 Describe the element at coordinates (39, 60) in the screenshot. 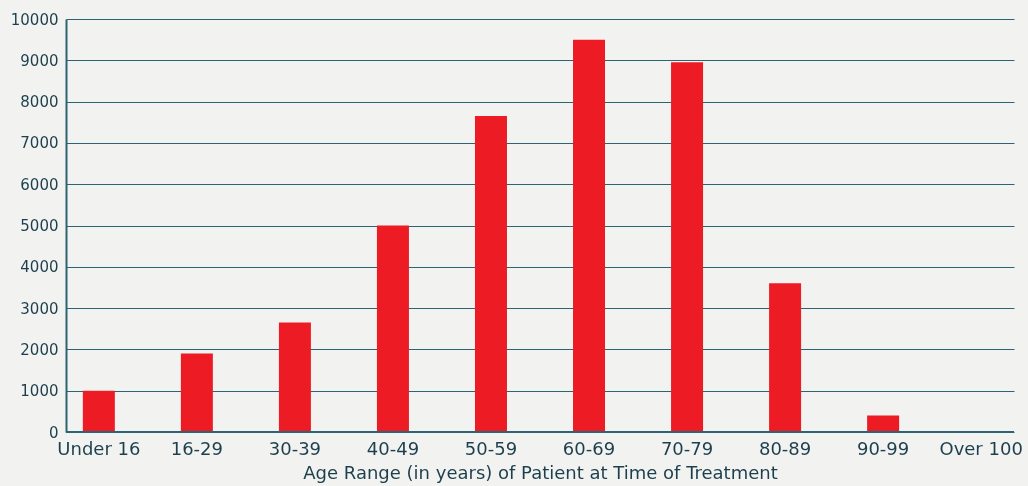

I see `y-tick-label: 9000` at that location.